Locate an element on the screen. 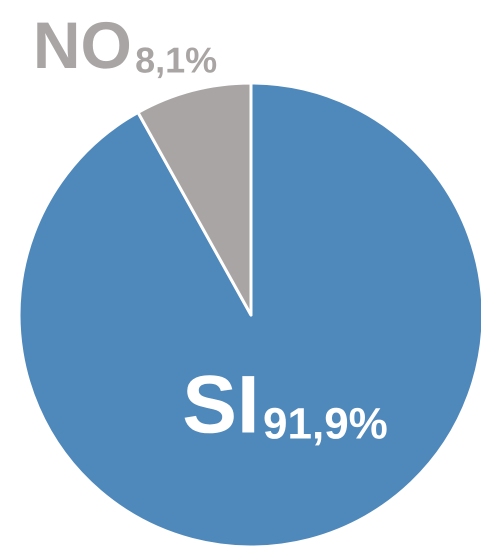 The image size is (481, 546). slice-label: SI is located at coordinates (221, 405).